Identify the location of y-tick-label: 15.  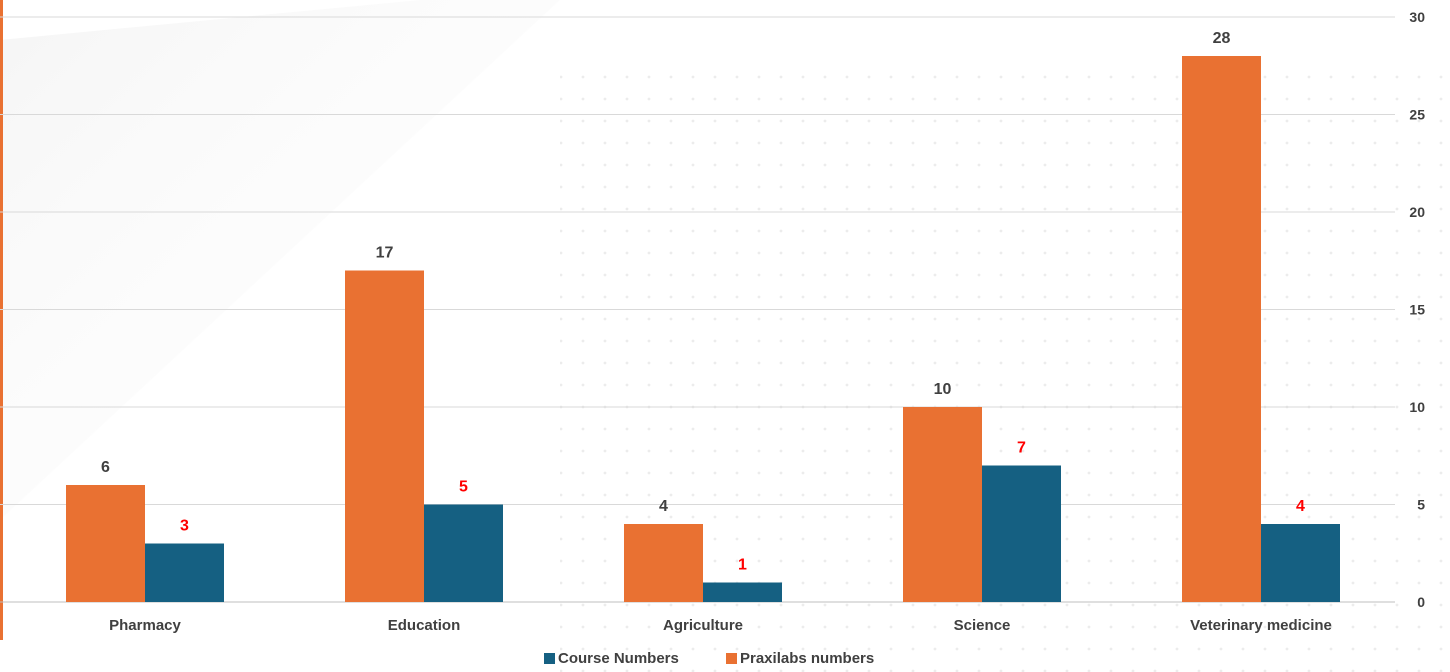
(1417, 310).